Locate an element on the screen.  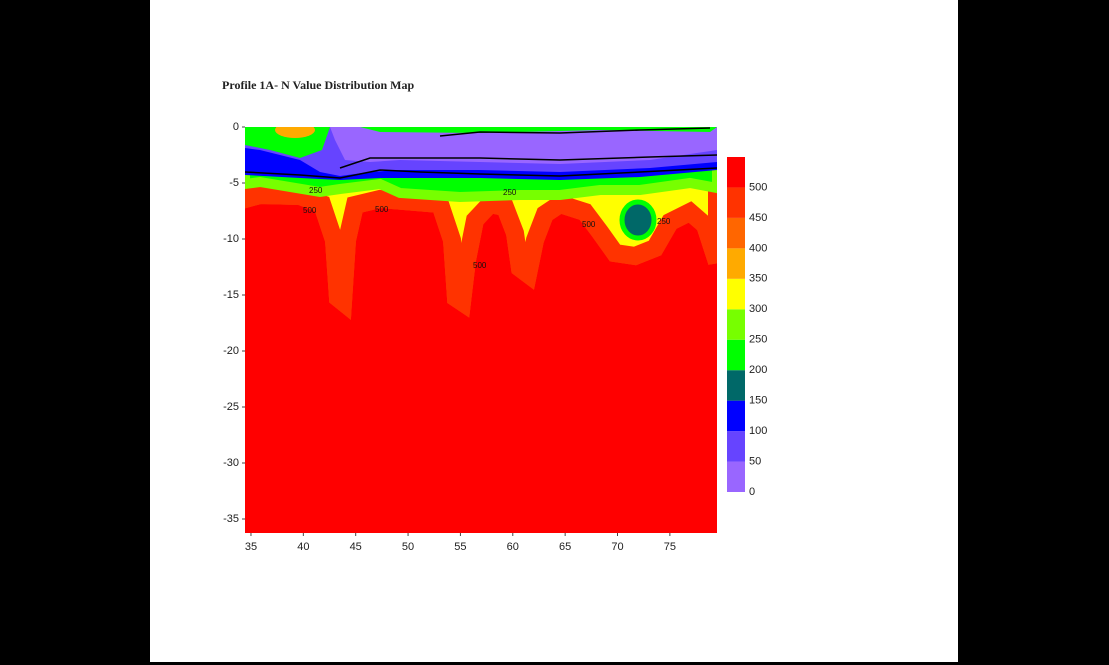
x-tick-label: 70 is located at coordinates (617, 547).